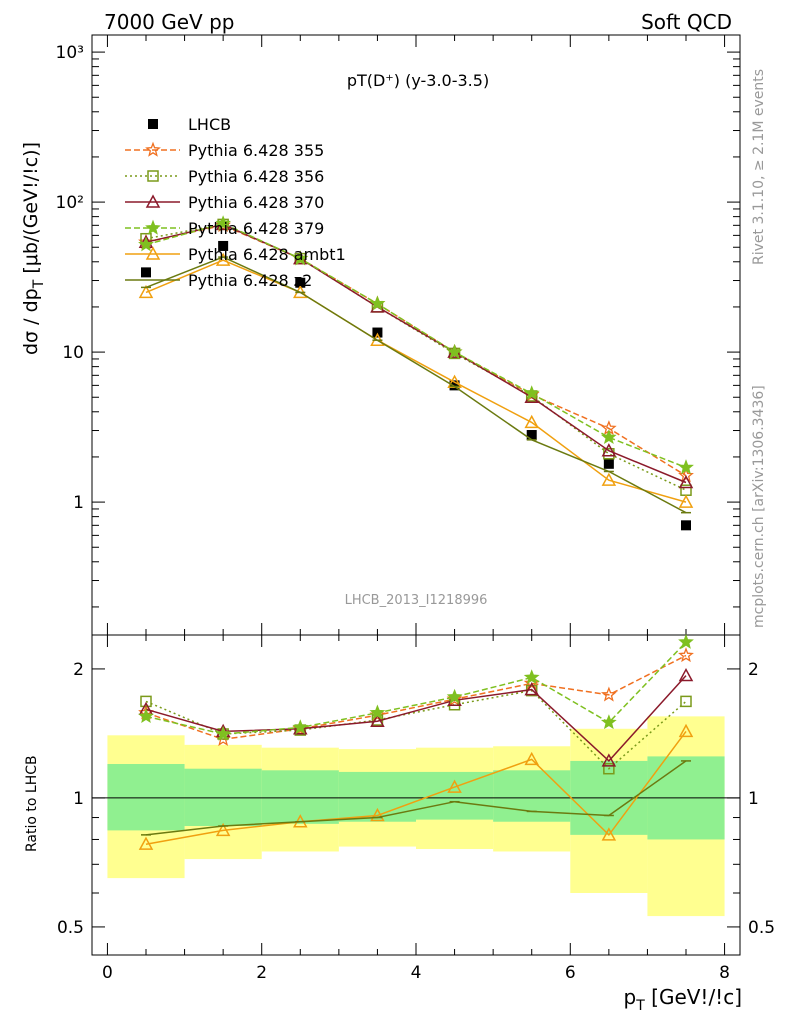  I want to click on x-tick-label: 2, so click(261, 973).